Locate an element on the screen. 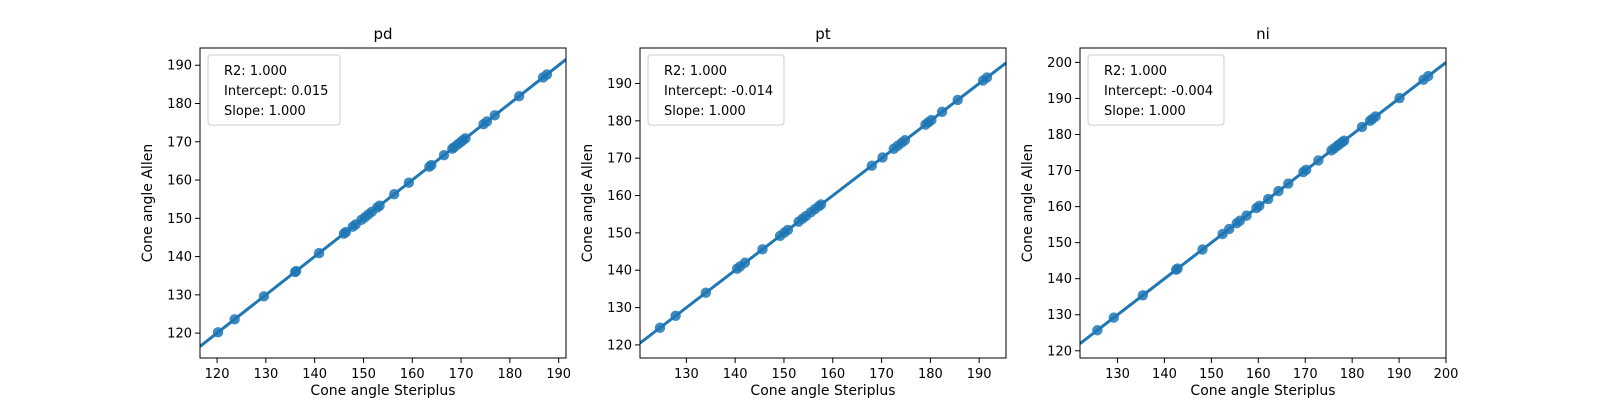 The height and width of the screenshot is (400, 1600). legend-entry: Intercept: 0.015 is located at coordinates (276, 91).